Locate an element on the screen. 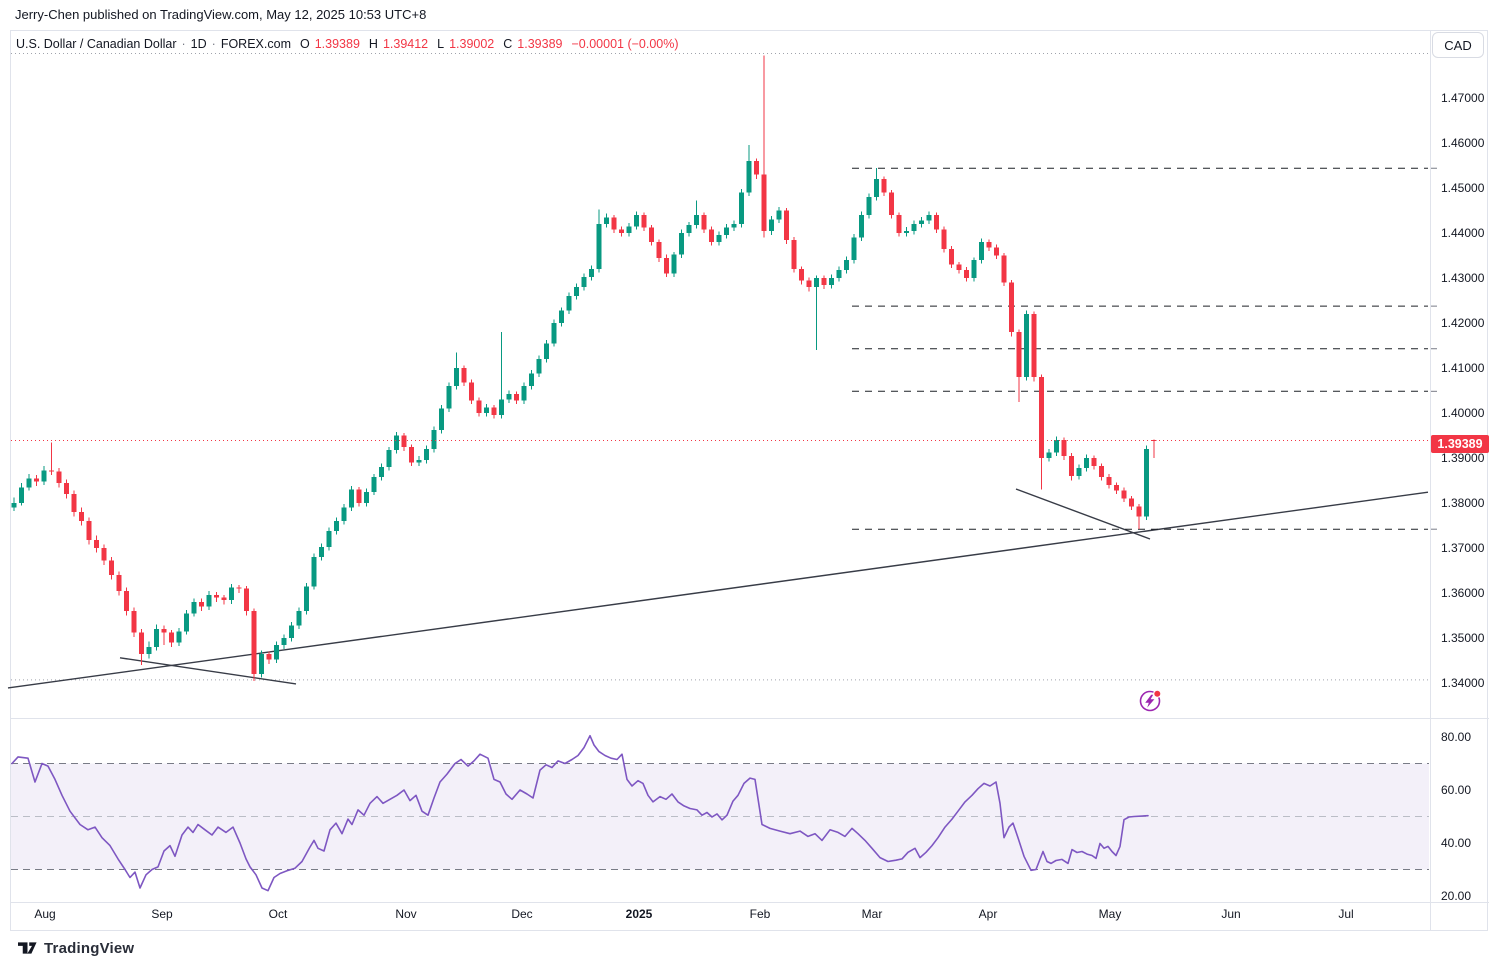  price-tick-label: 1.47000 is located at coordinates (1463, 98).